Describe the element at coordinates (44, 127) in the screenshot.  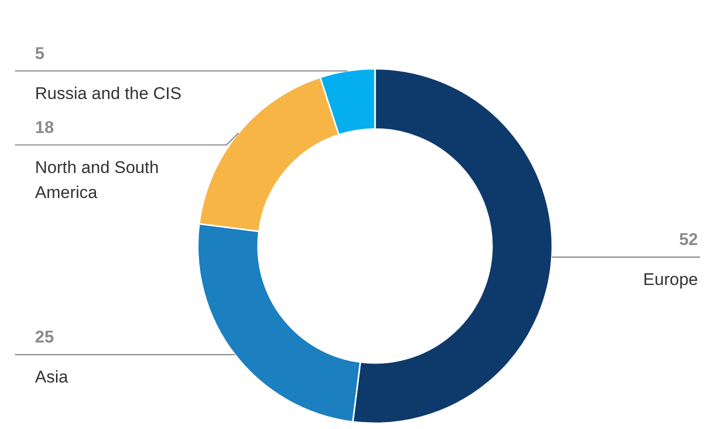
I see `data-label: 18` at that location.